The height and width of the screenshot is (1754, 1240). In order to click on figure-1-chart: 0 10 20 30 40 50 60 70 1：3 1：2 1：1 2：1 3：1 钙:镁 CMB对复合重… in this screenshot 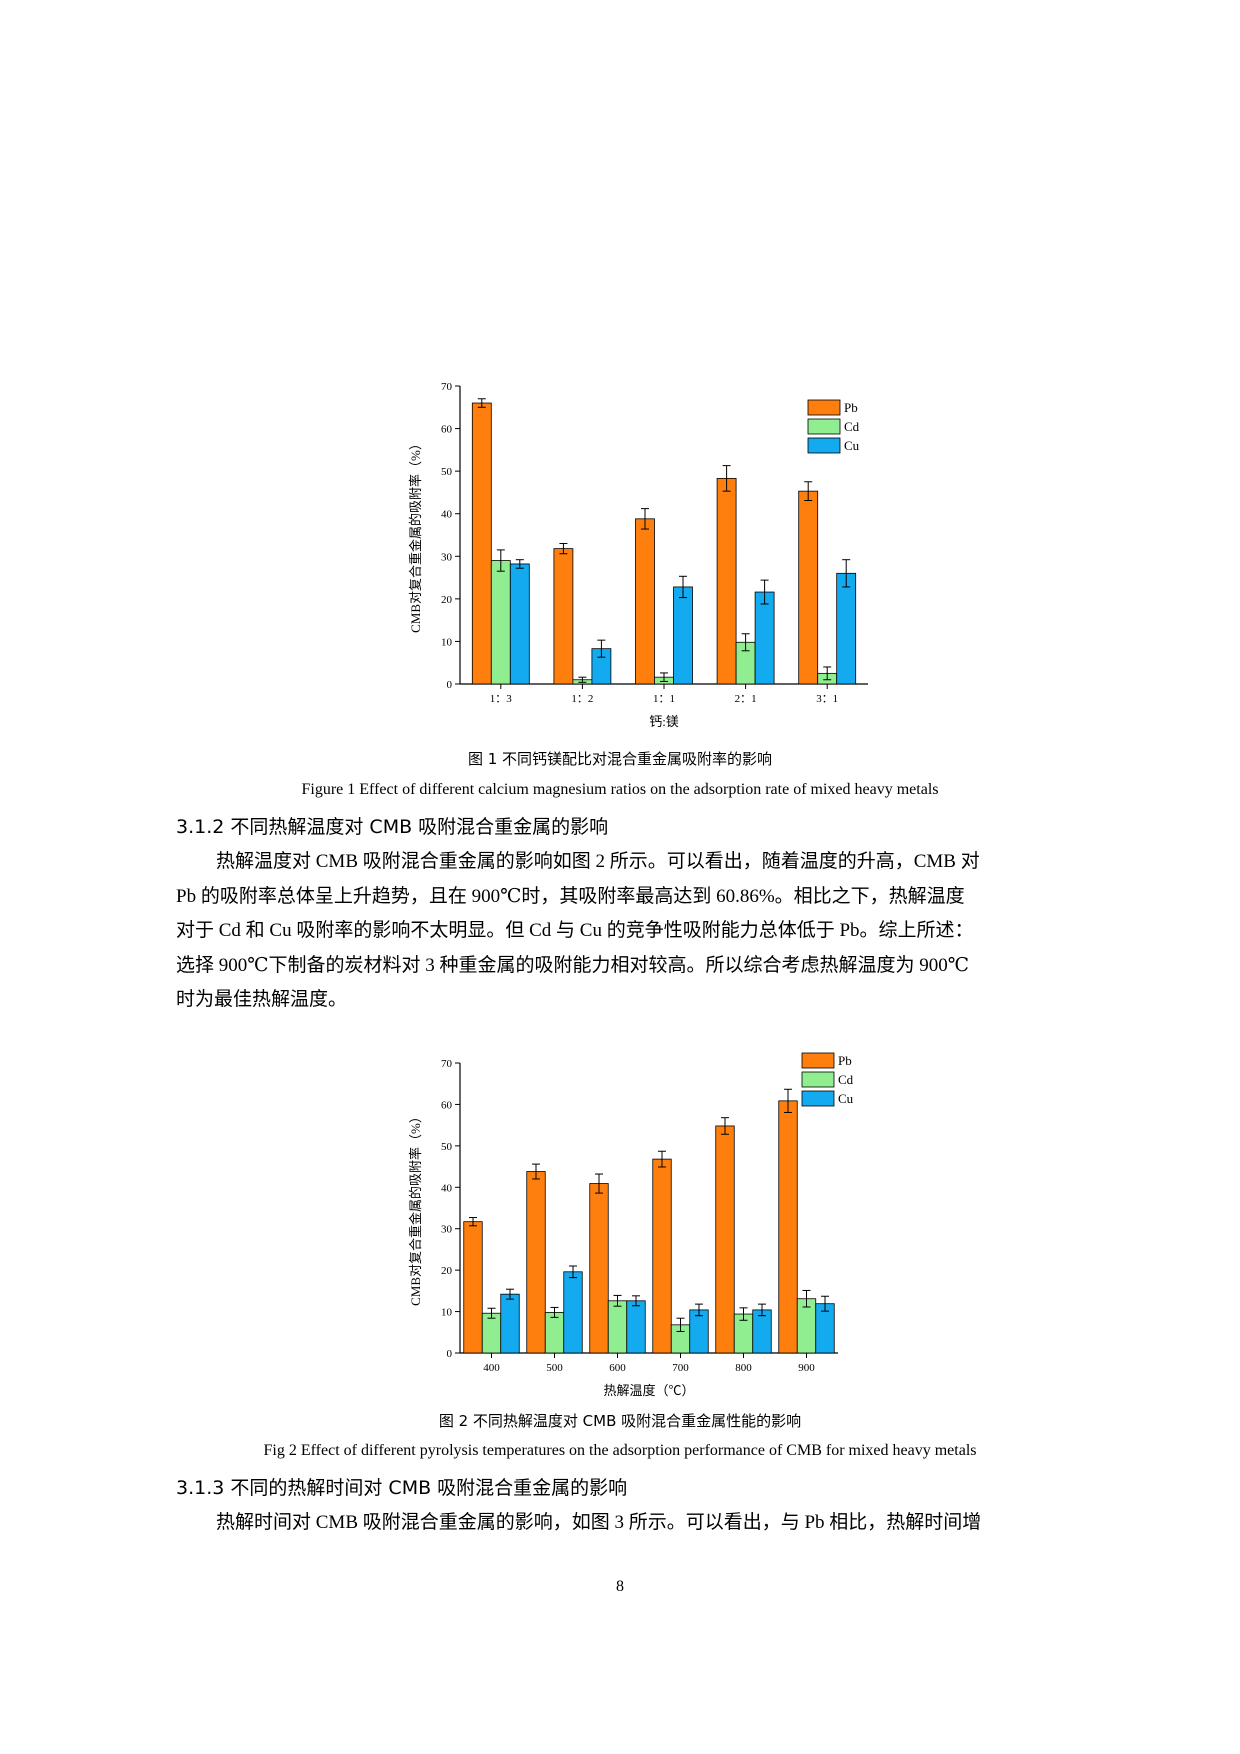, I will do `click(630, 549)`.